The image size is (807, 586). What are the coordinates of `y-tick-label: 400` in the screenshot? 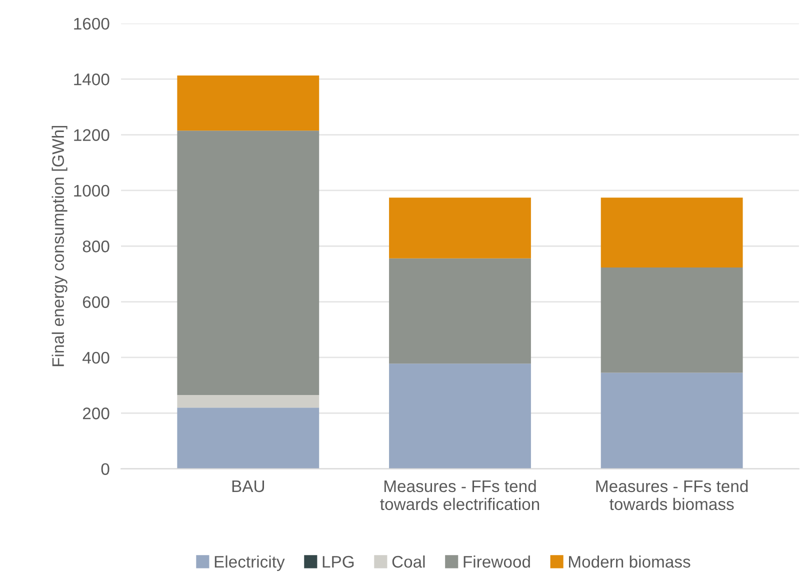 It's located at (96, 358).